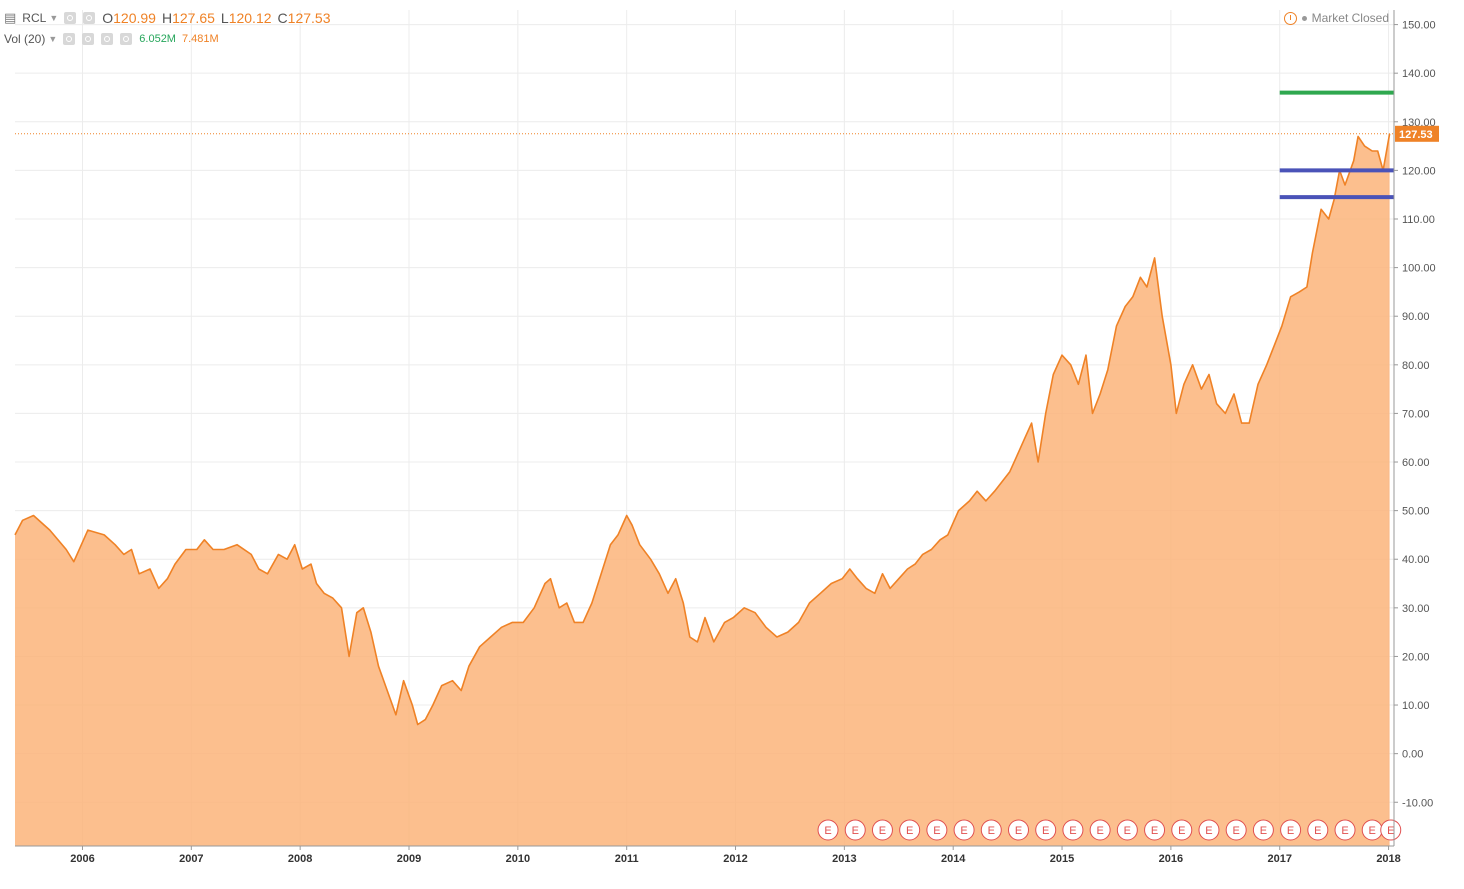 This screenshot has width=1464, height=889. Describe the element at coordinates (82, 859) in the screenshot. I see `x-tick-label: 2006` at that location.